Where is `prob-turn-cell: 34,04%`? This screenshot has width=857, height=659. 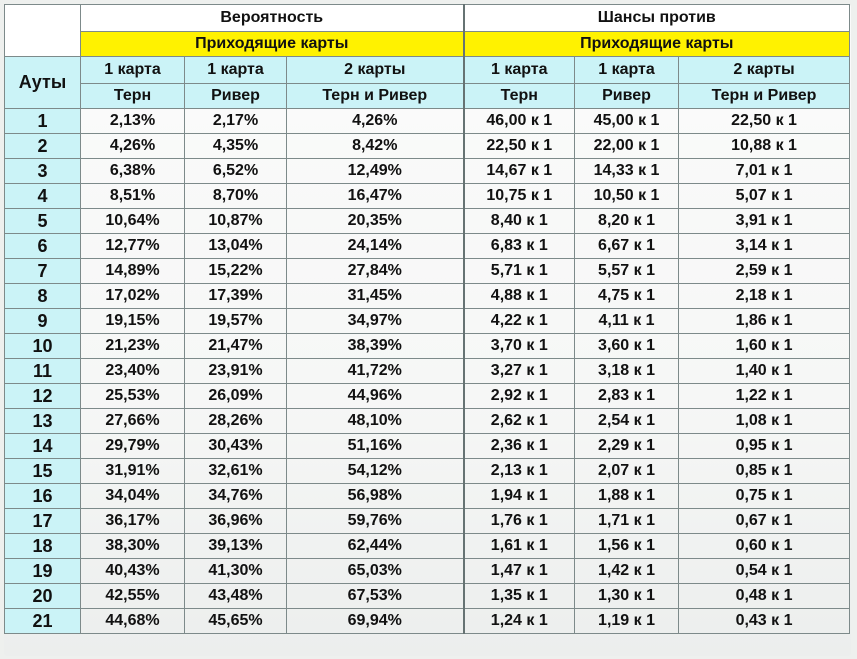 prob-turn-cell: 34,04% is located at coordinates (132, 496).